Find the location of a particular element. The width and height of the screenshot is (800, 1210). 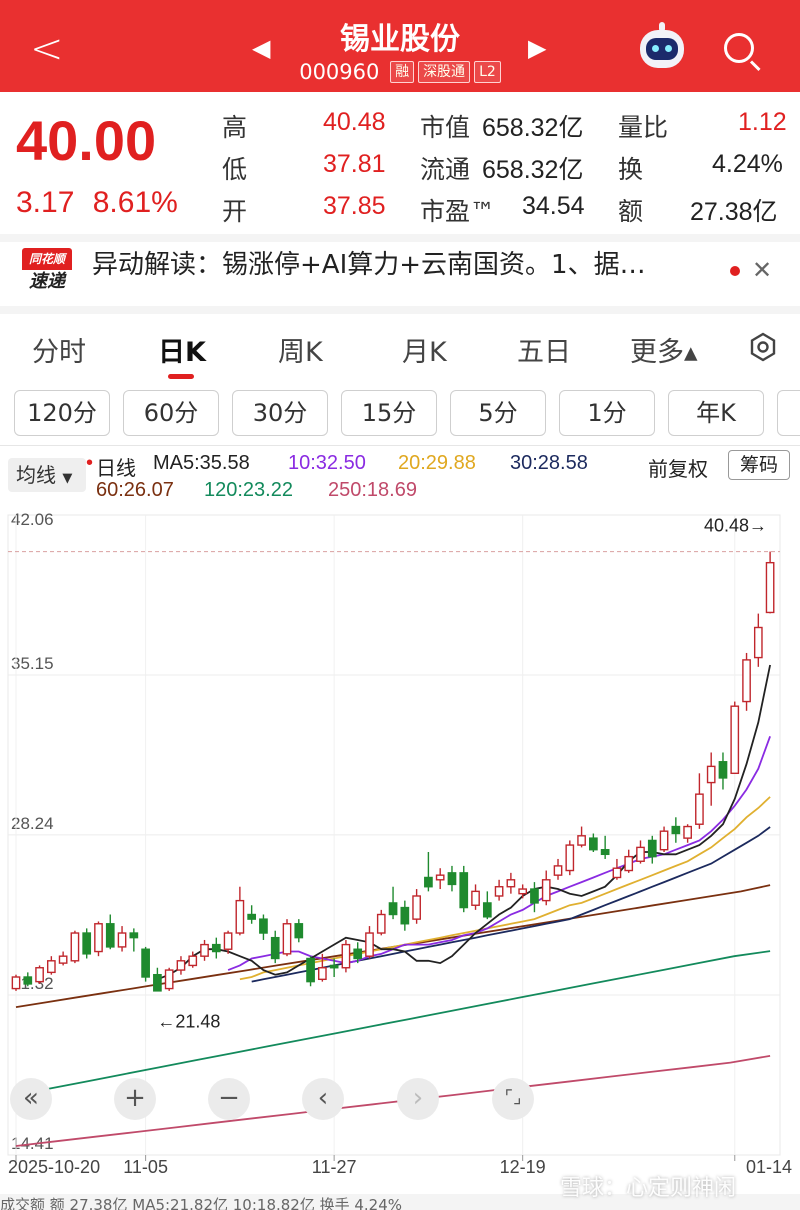

tab-more: 更多▴ is located at coordinates (664, 352).